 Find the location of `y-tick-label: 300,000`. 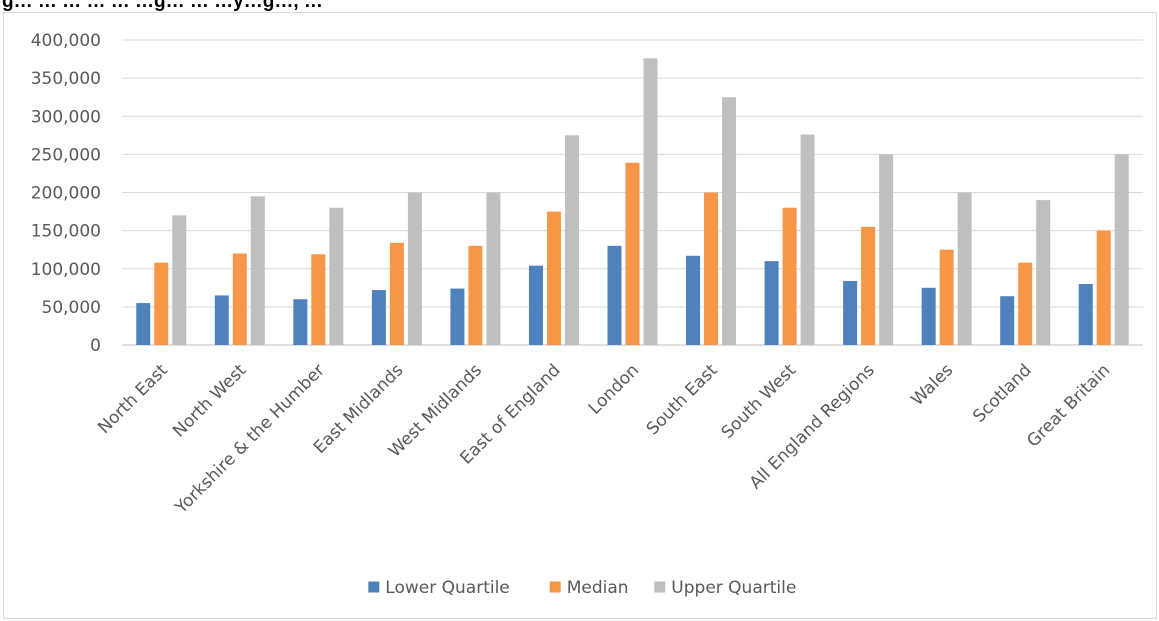

y-tick-label: 300,000 is located at coordinates (66, 117).